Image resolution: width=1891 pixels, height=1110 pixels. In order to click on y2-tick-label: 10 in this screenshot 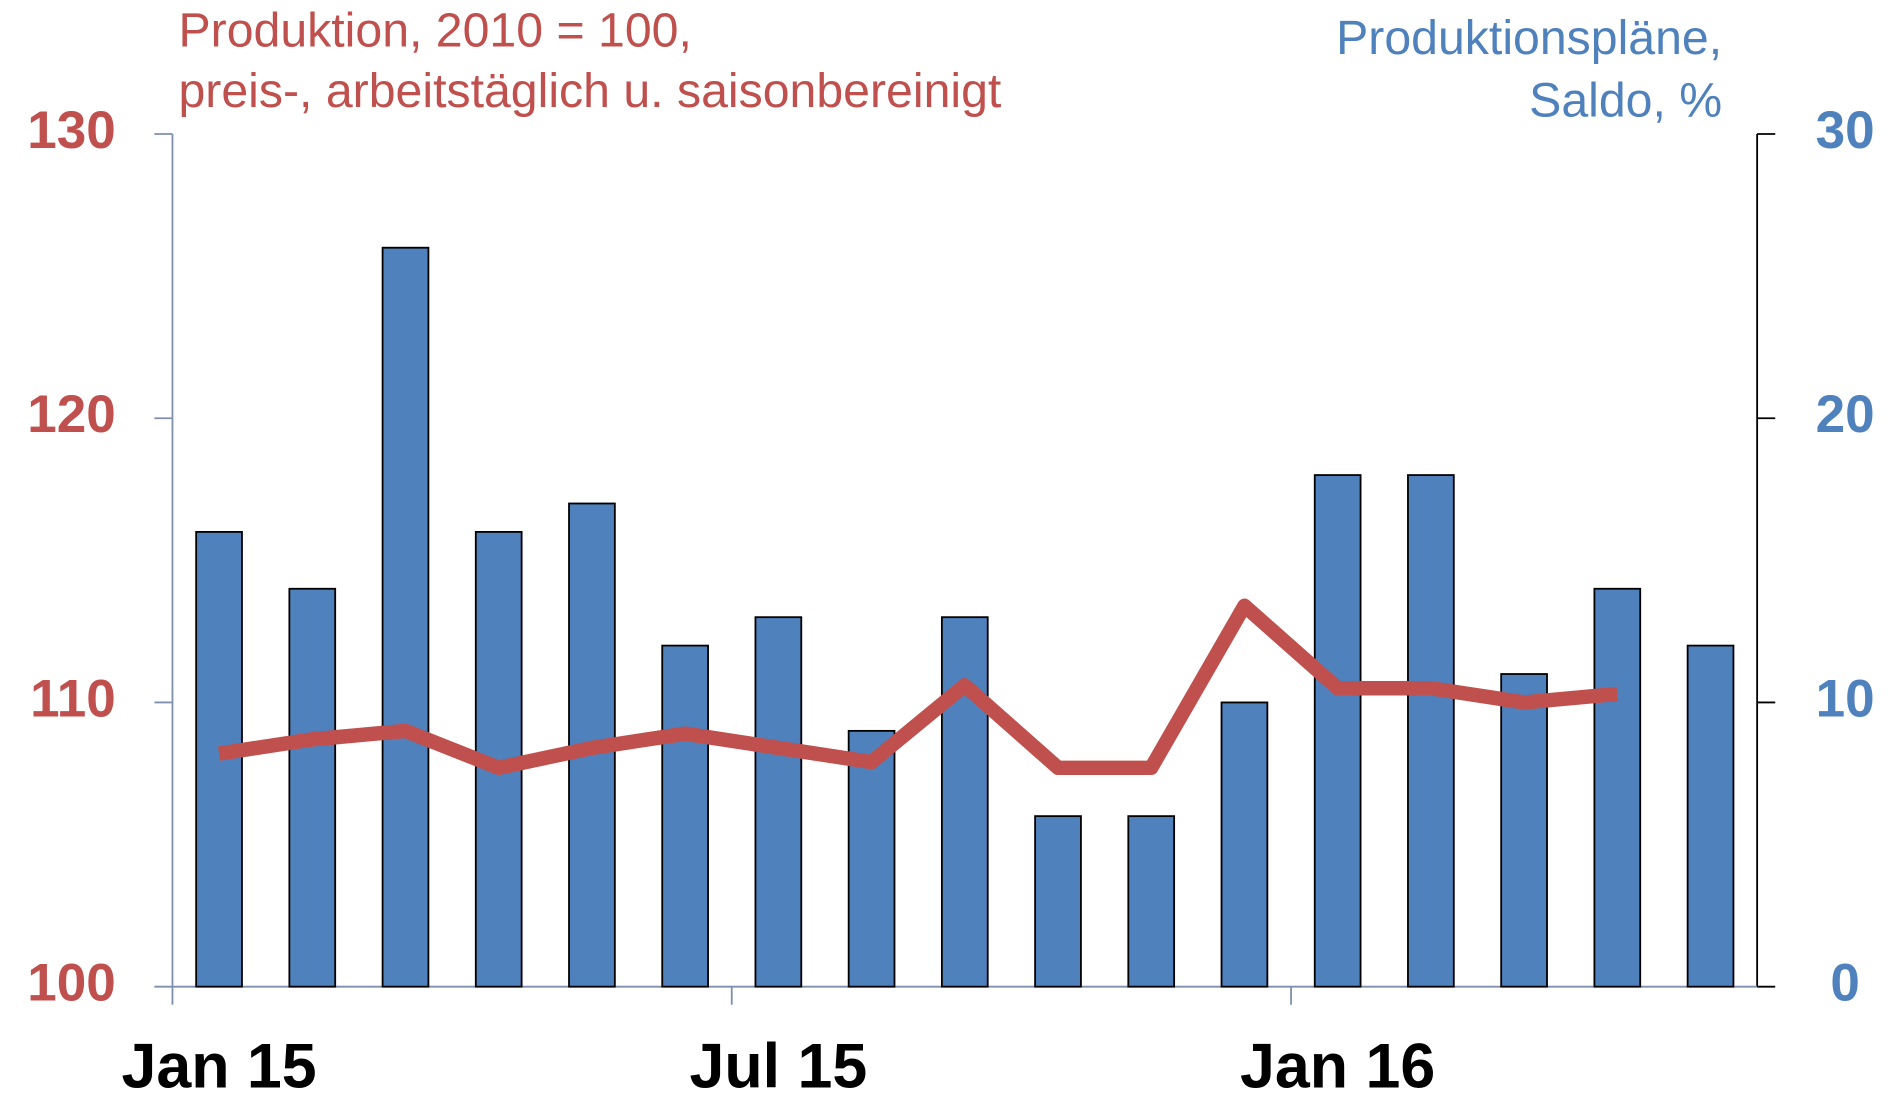, I will do `click(1845, 698)`.